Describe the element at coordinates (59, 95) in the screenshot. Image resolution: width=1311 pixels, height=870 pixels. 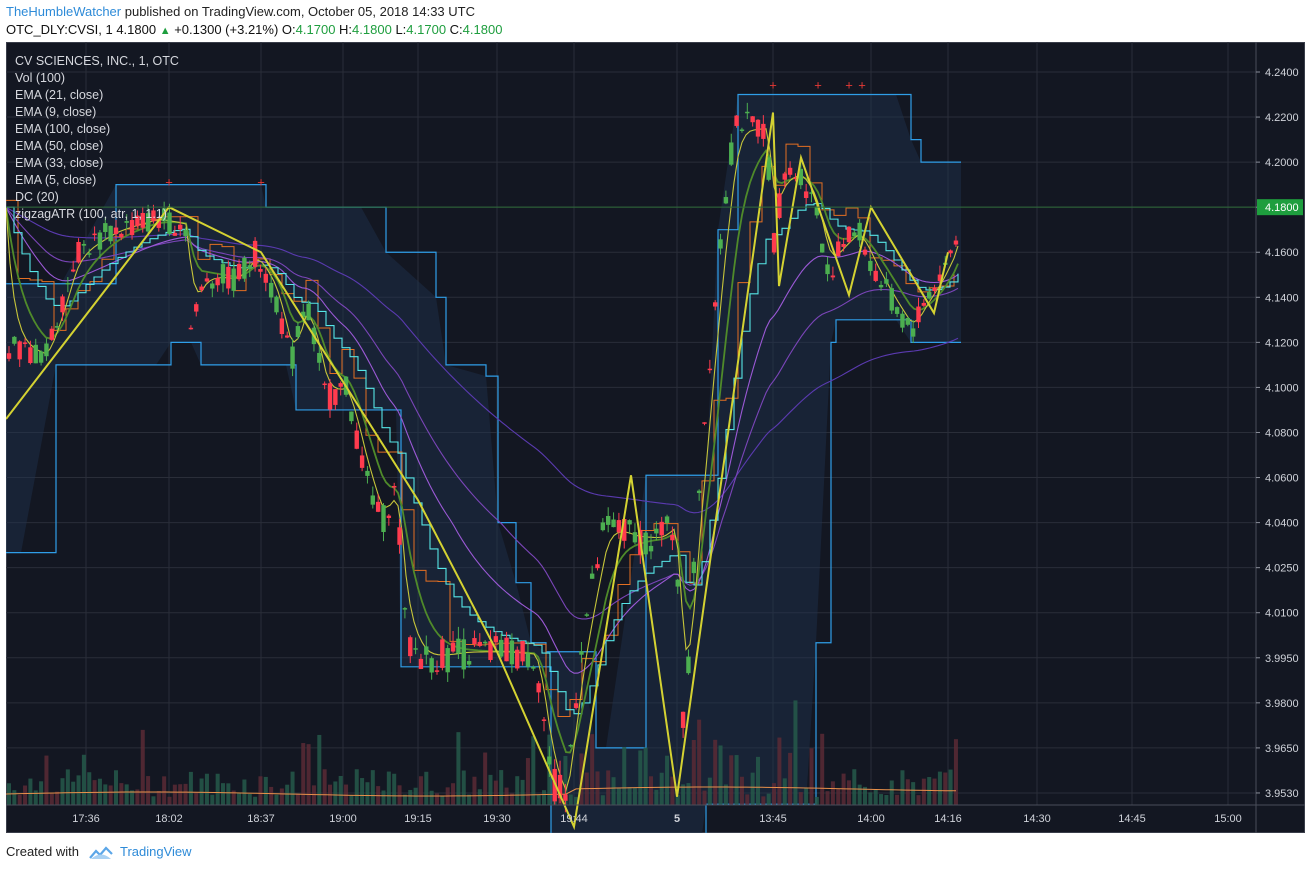
I see `legend-ema21: EMA (21, close)` at that location.